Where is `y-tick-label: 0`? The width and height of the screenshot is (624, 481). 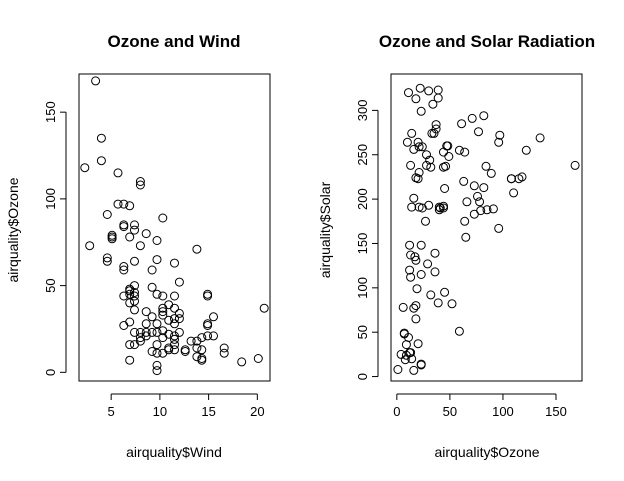
y-tick-label: 0 is located at coordinates (362, 376).